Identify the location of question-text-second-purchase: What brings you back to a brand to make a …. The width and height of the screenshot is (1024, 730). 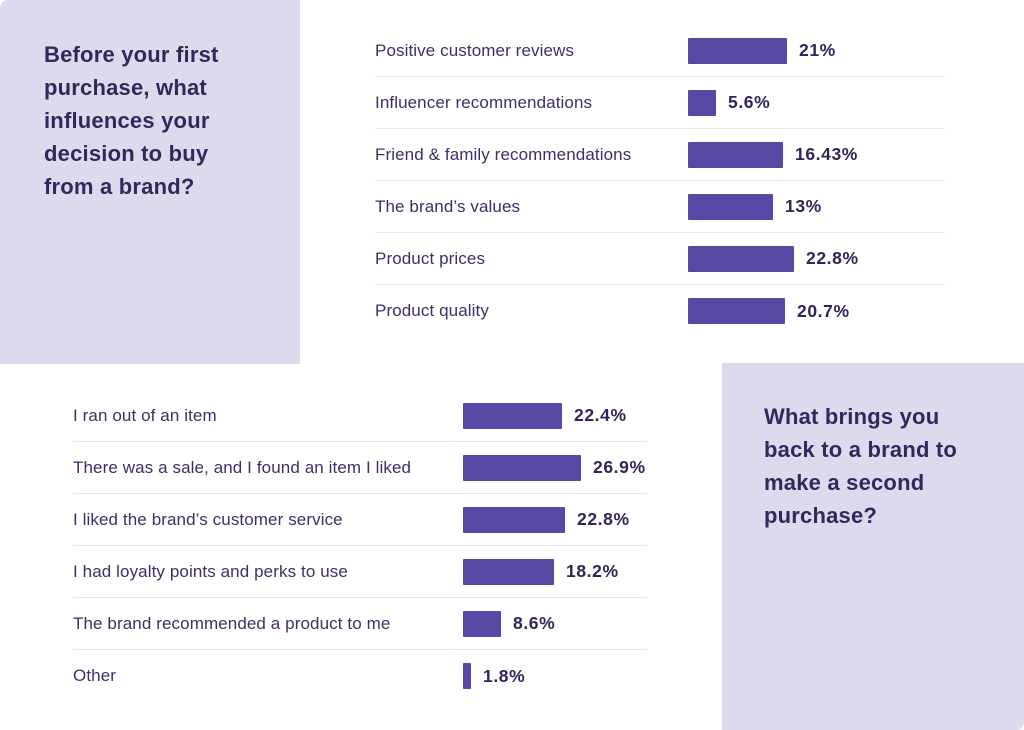
(873, 447).